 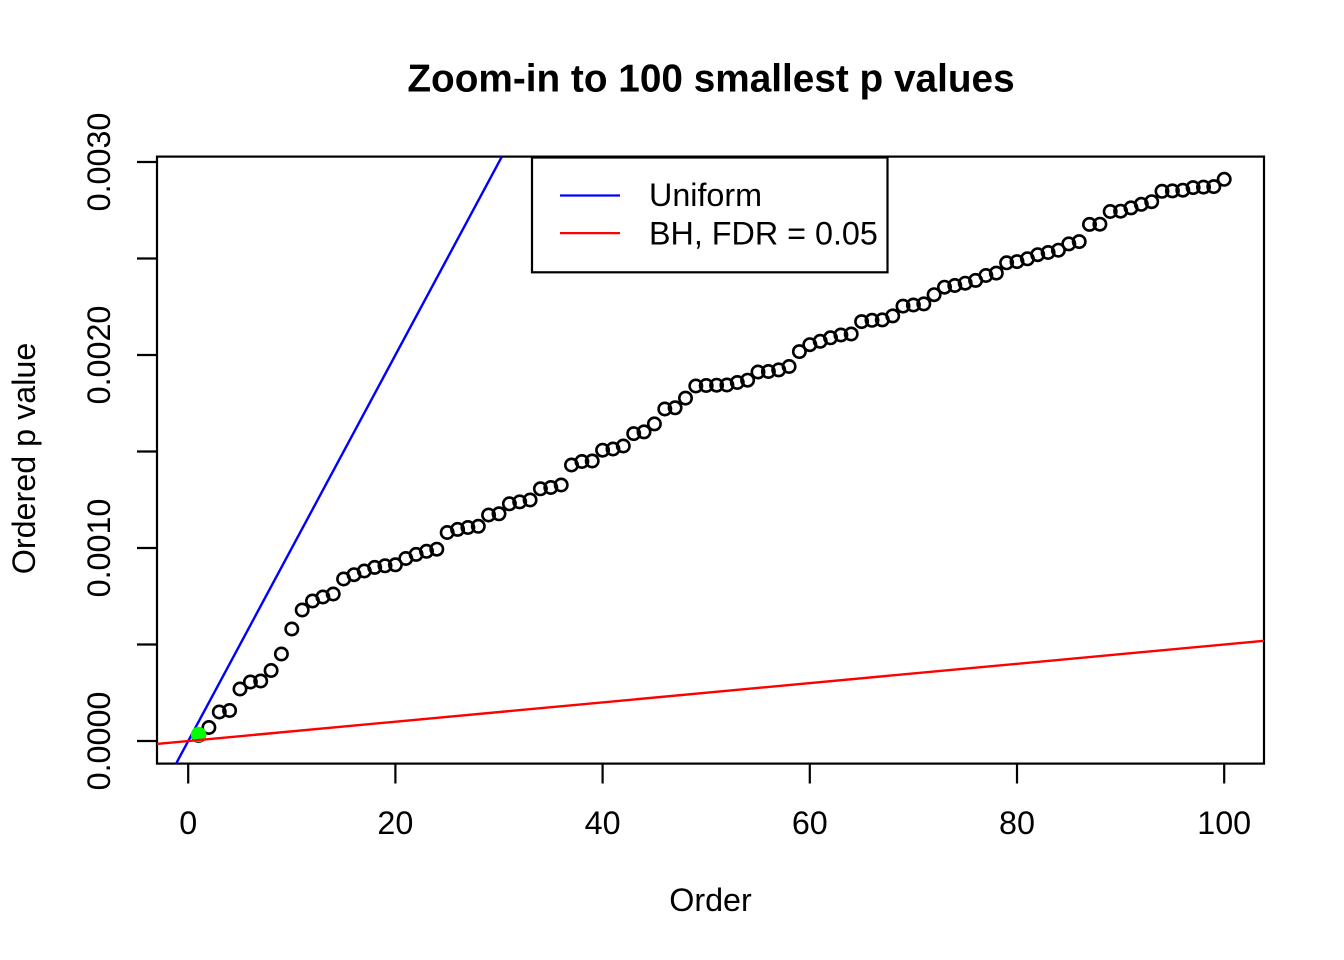 I want to click on svg-text: 0.0020, so click(x=99, y=355).